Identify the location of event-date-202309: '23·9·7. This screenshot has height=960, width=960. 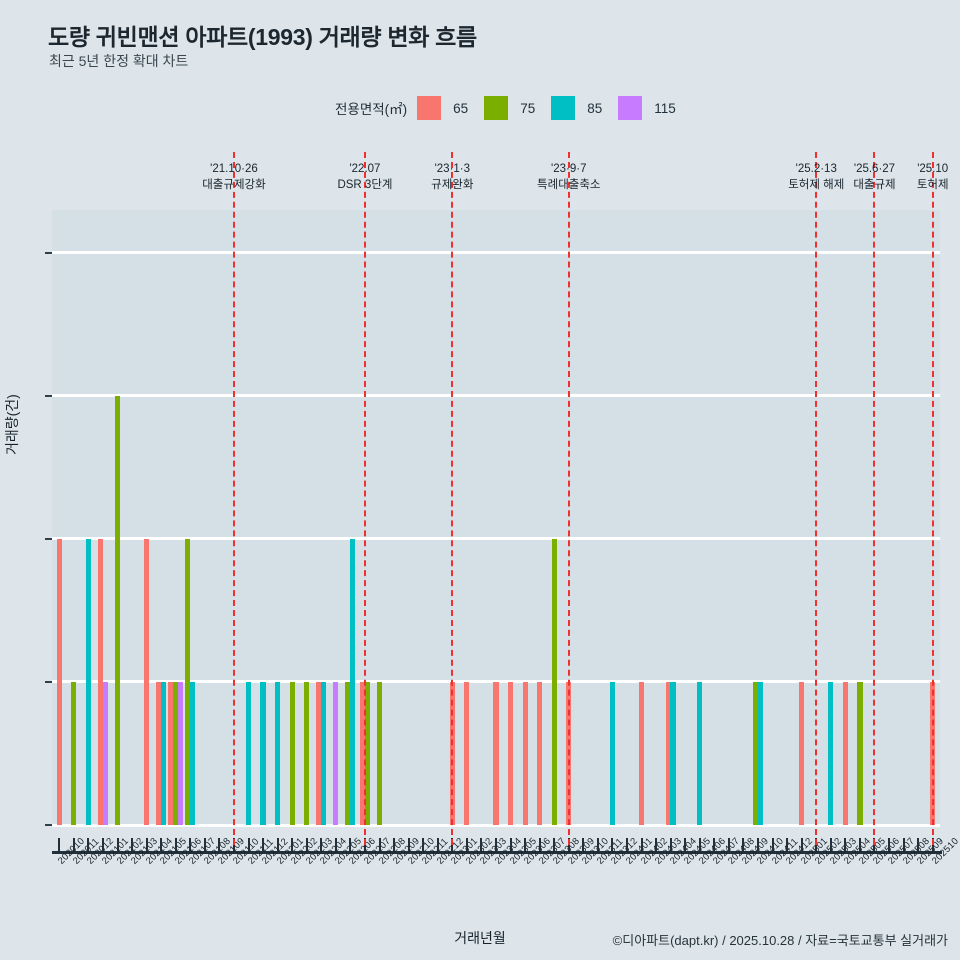
(569, 169).